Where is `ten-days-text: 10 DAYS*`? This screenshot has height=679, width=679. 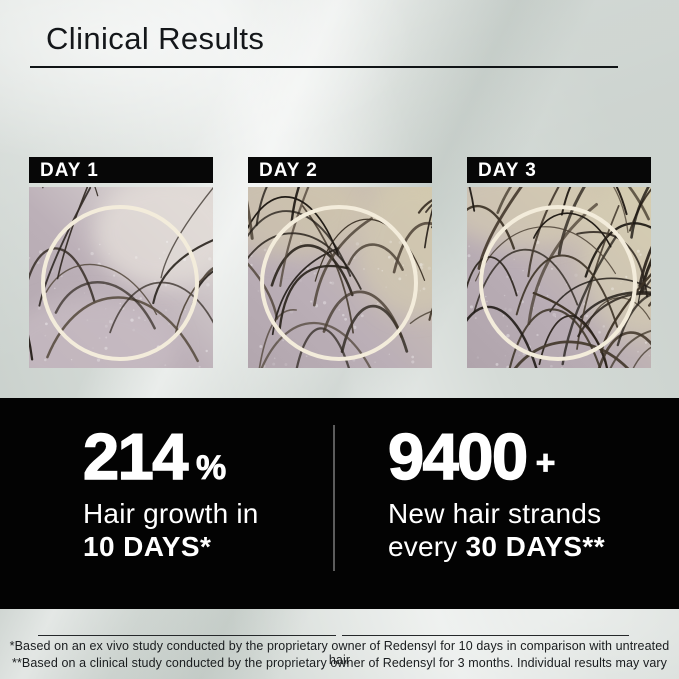
ten-days-text: 10 DAYS* is located at coordinates (147, 546).